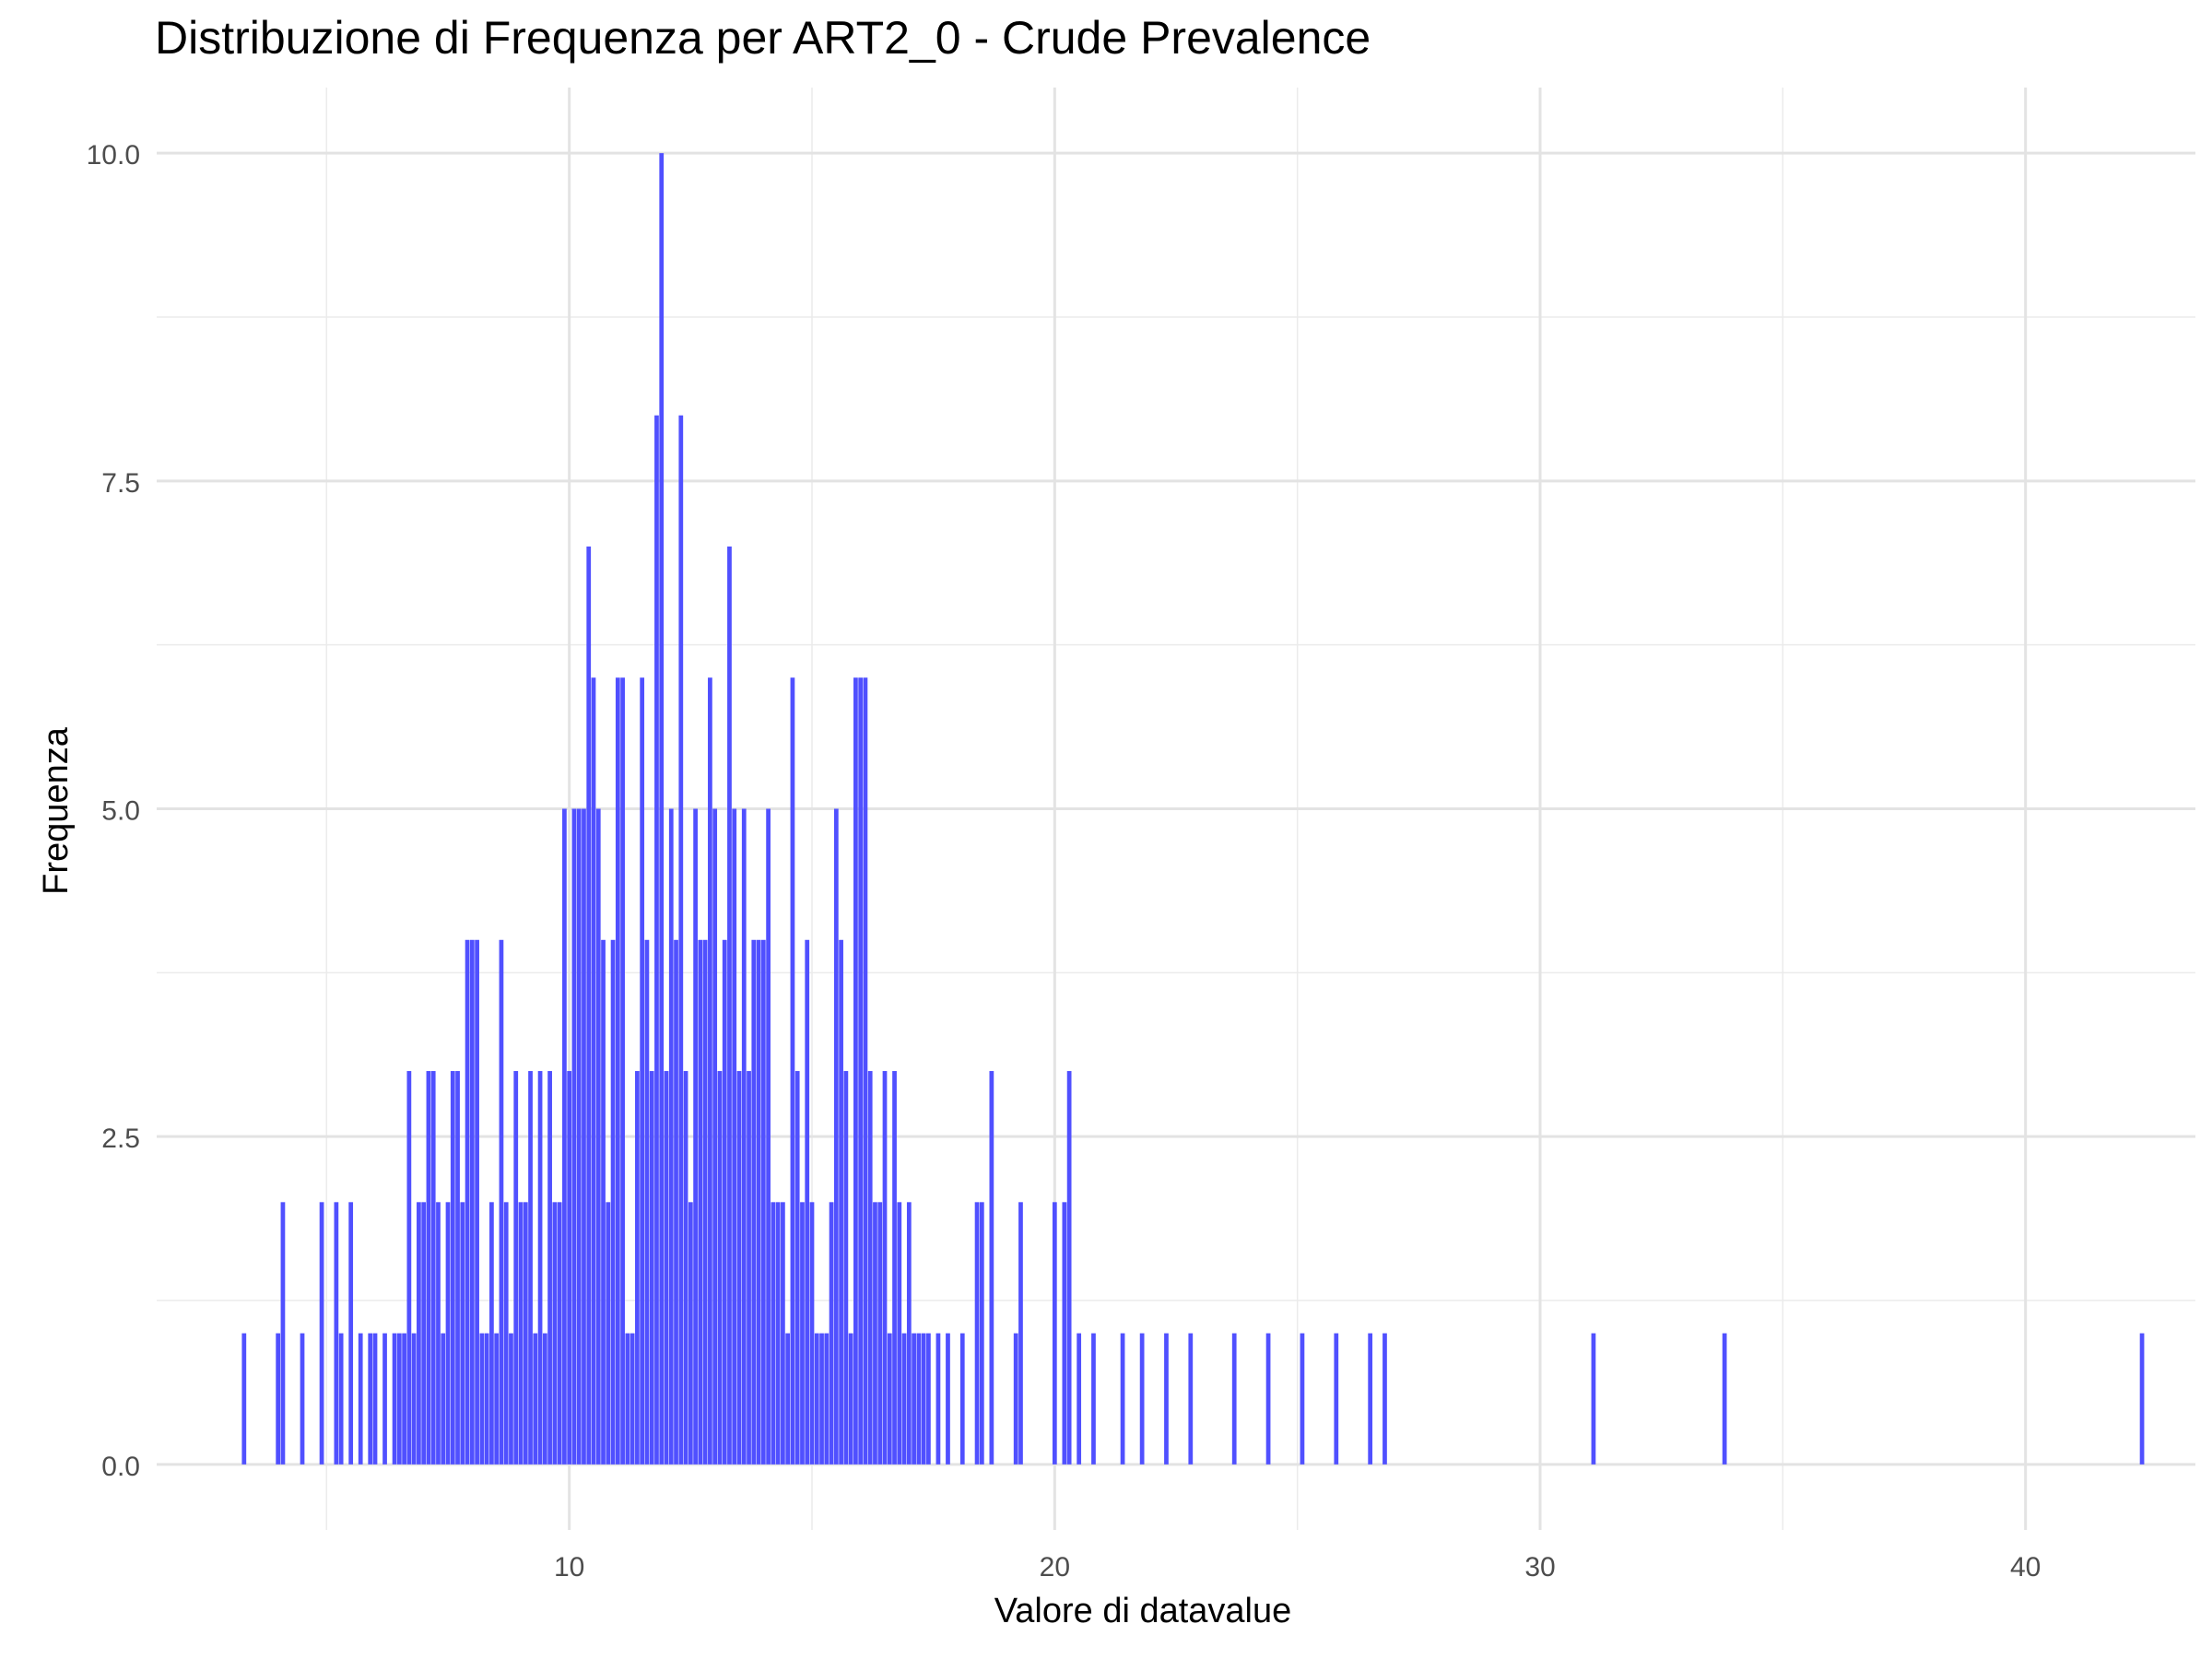 This screenshot has width=2212, height=1659. What do you see at coordinates (1143, 1611) in the screenshot?
I see `x-axis-label: Valore di datavalue` at bounding box center [1143, 1611].